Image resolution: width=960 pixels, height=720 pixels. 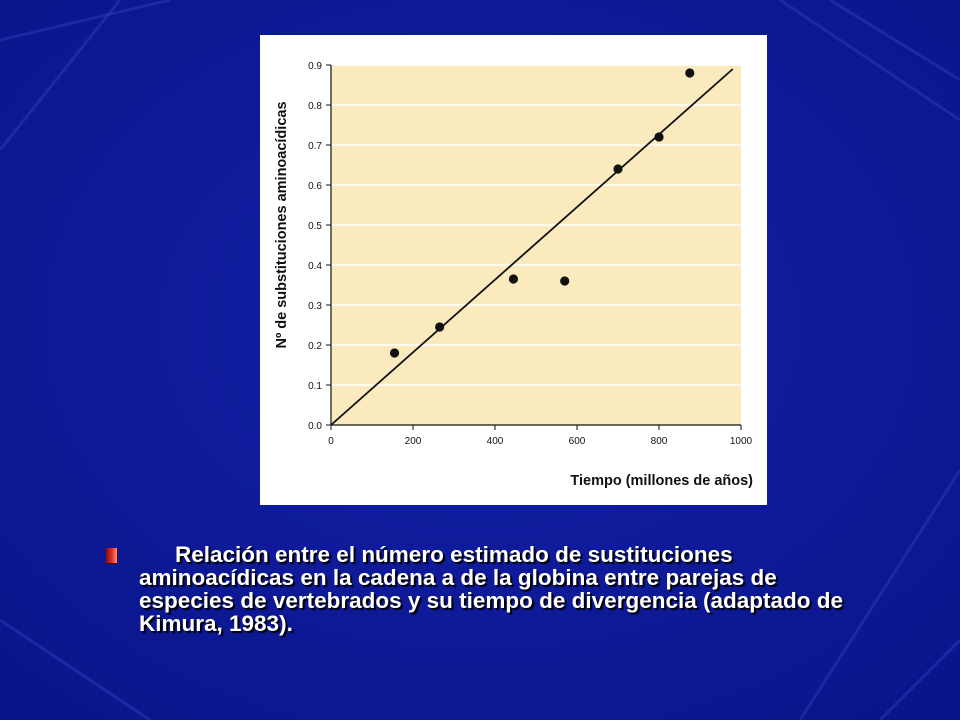 What do you see at coordinates (315, 106) in the screenshot?
I see `y-tick-label: 0.8` at bounding box center [315, 106].